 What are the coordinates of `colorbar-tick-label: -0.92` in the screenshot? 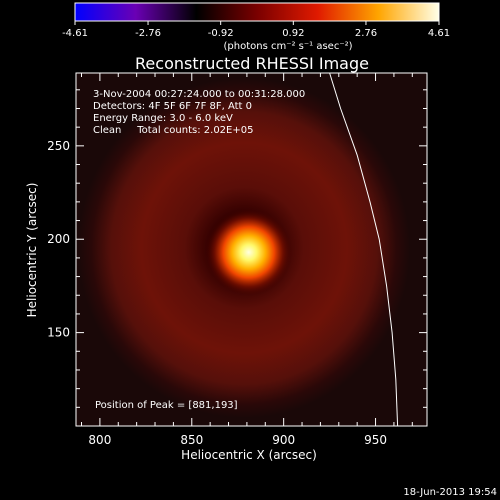 It's located at (221, 33).